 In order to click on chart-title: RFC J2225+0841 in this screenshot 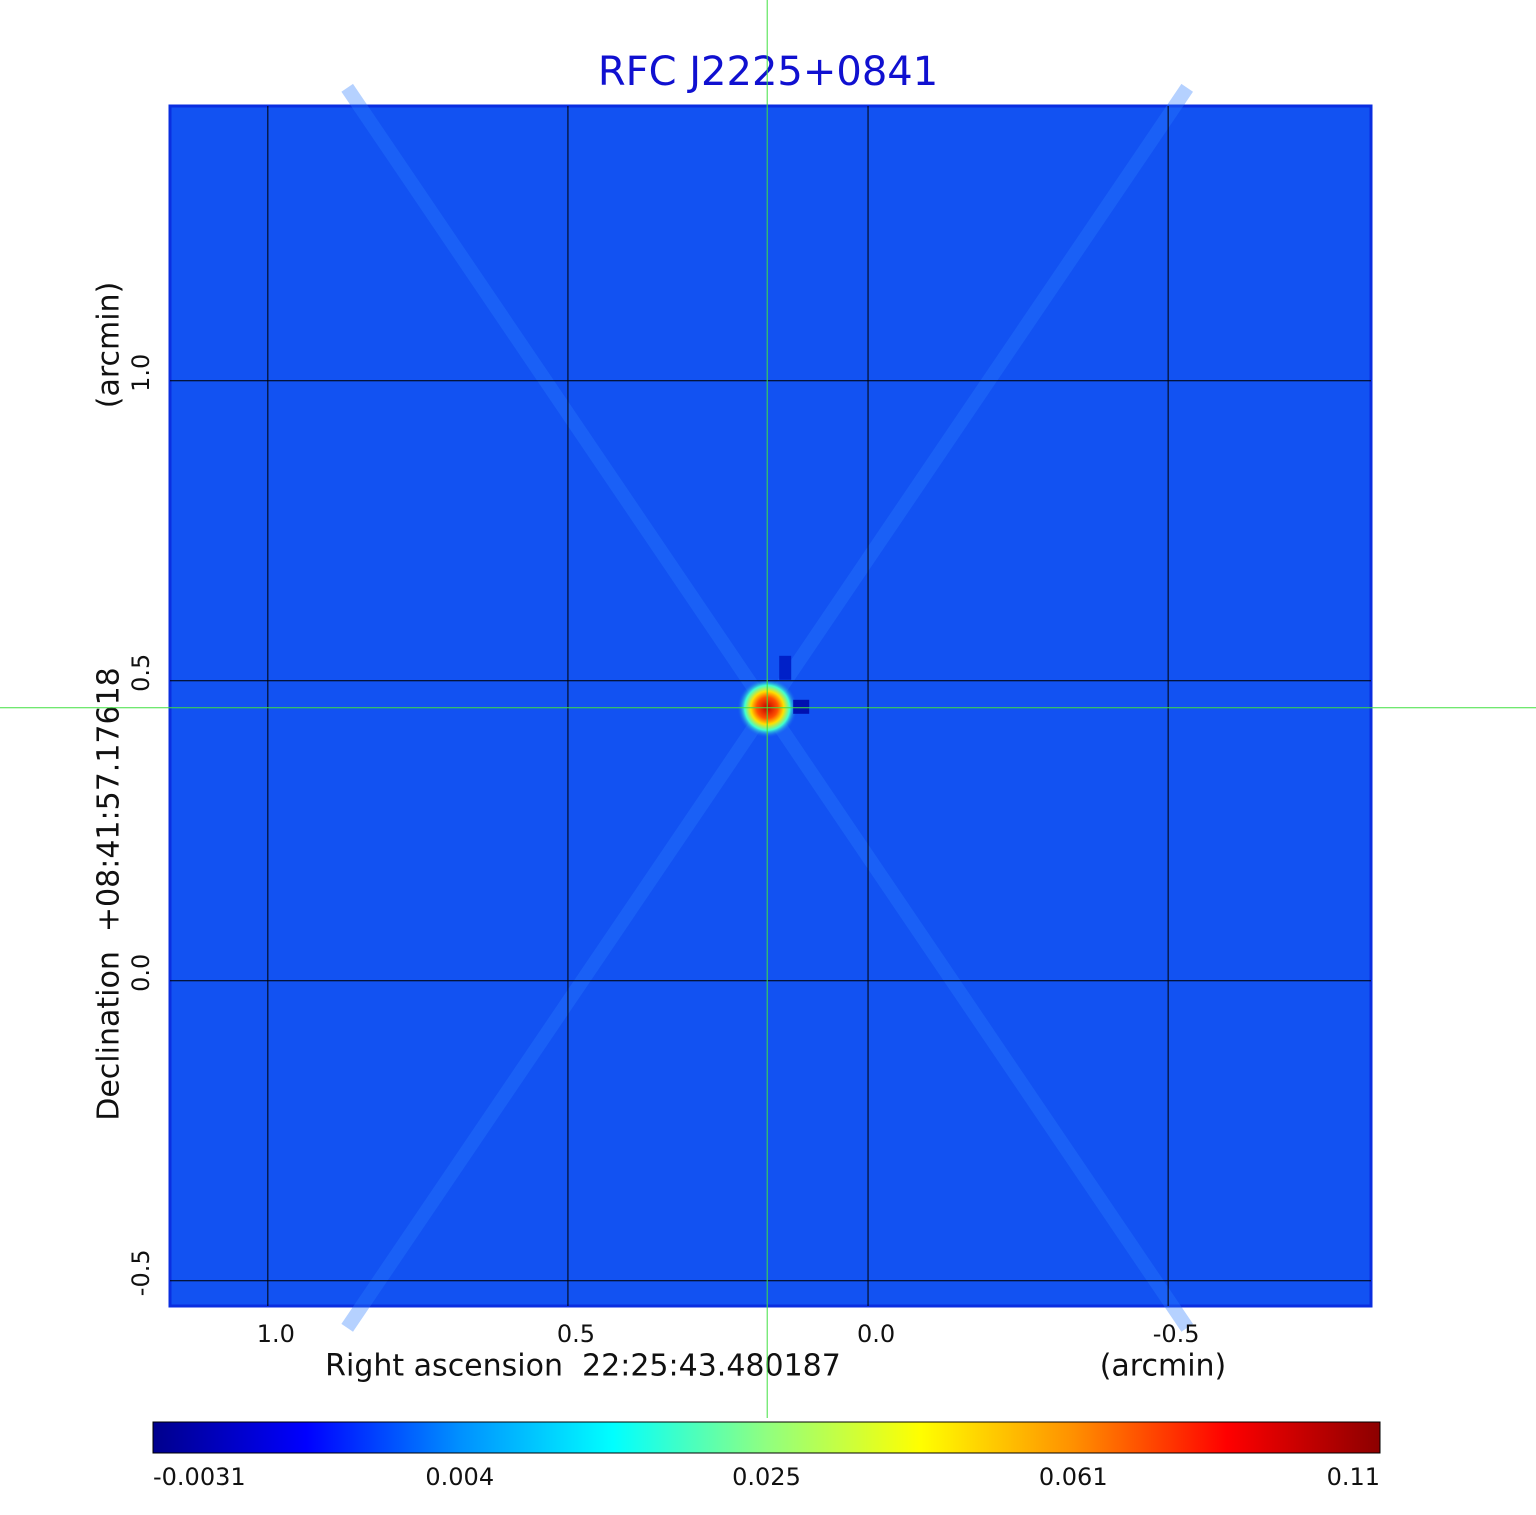, I will do `click(768, 72)`.